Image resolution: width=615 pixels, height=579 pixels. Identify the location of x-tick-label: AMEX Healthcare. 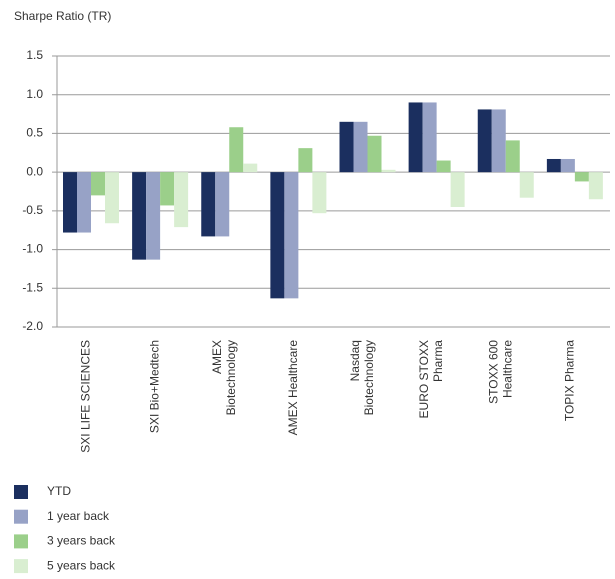
(293, 388).